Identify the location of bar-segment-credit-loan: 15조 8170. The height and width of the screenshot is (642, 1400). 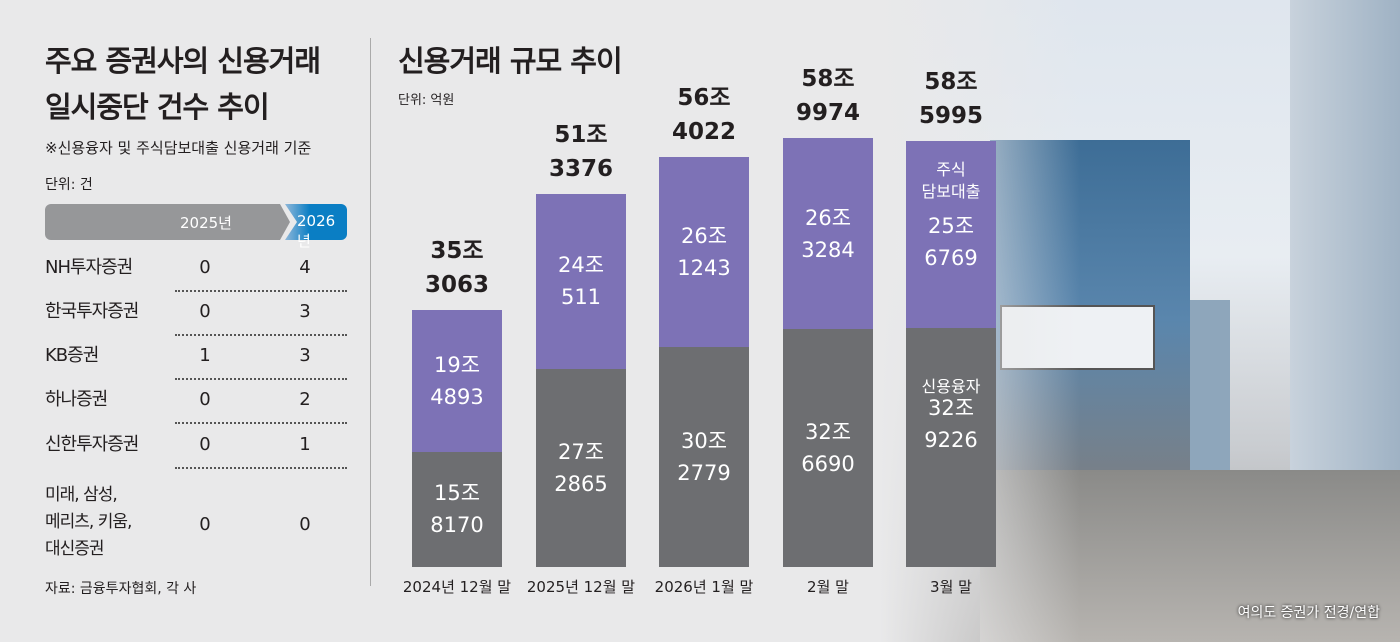
(457, 509).